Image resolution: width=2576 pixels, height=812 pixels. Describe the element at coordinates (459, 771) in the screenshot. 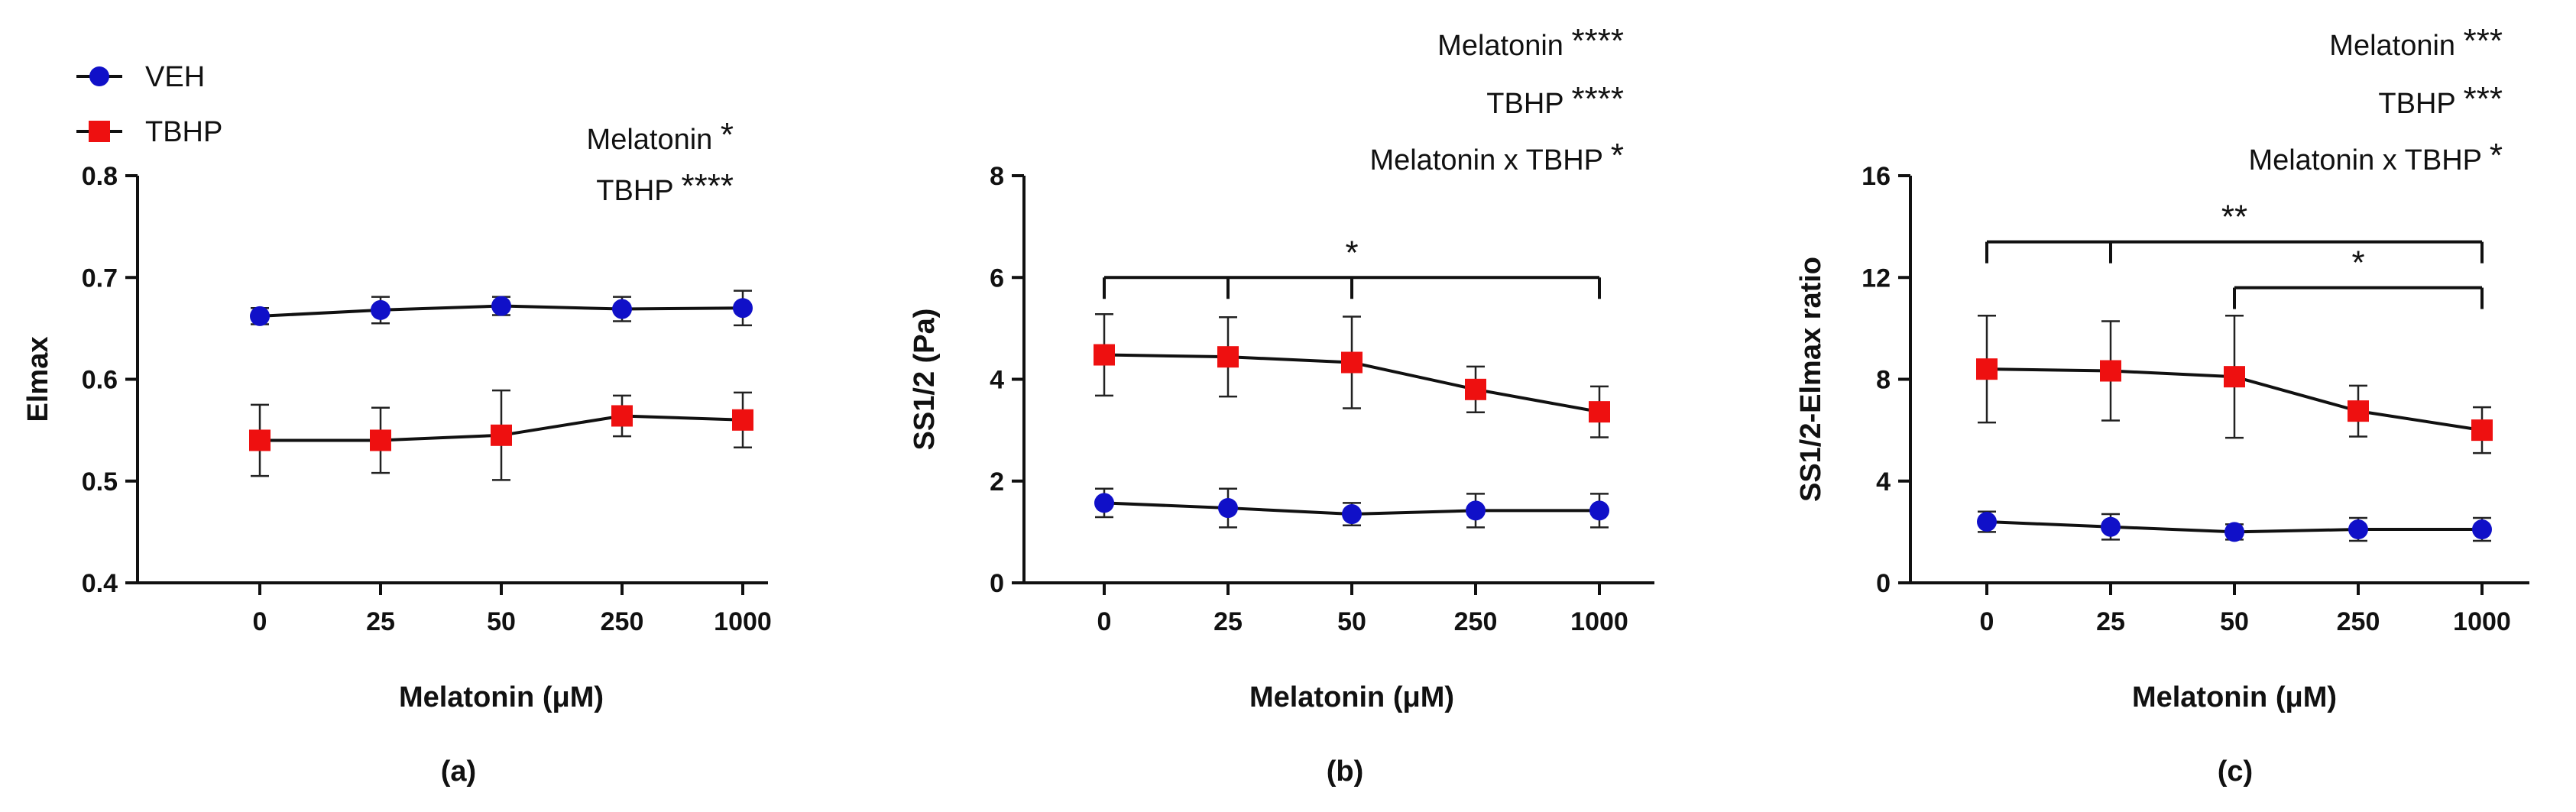

I see `panel-label: (a)` at that location.